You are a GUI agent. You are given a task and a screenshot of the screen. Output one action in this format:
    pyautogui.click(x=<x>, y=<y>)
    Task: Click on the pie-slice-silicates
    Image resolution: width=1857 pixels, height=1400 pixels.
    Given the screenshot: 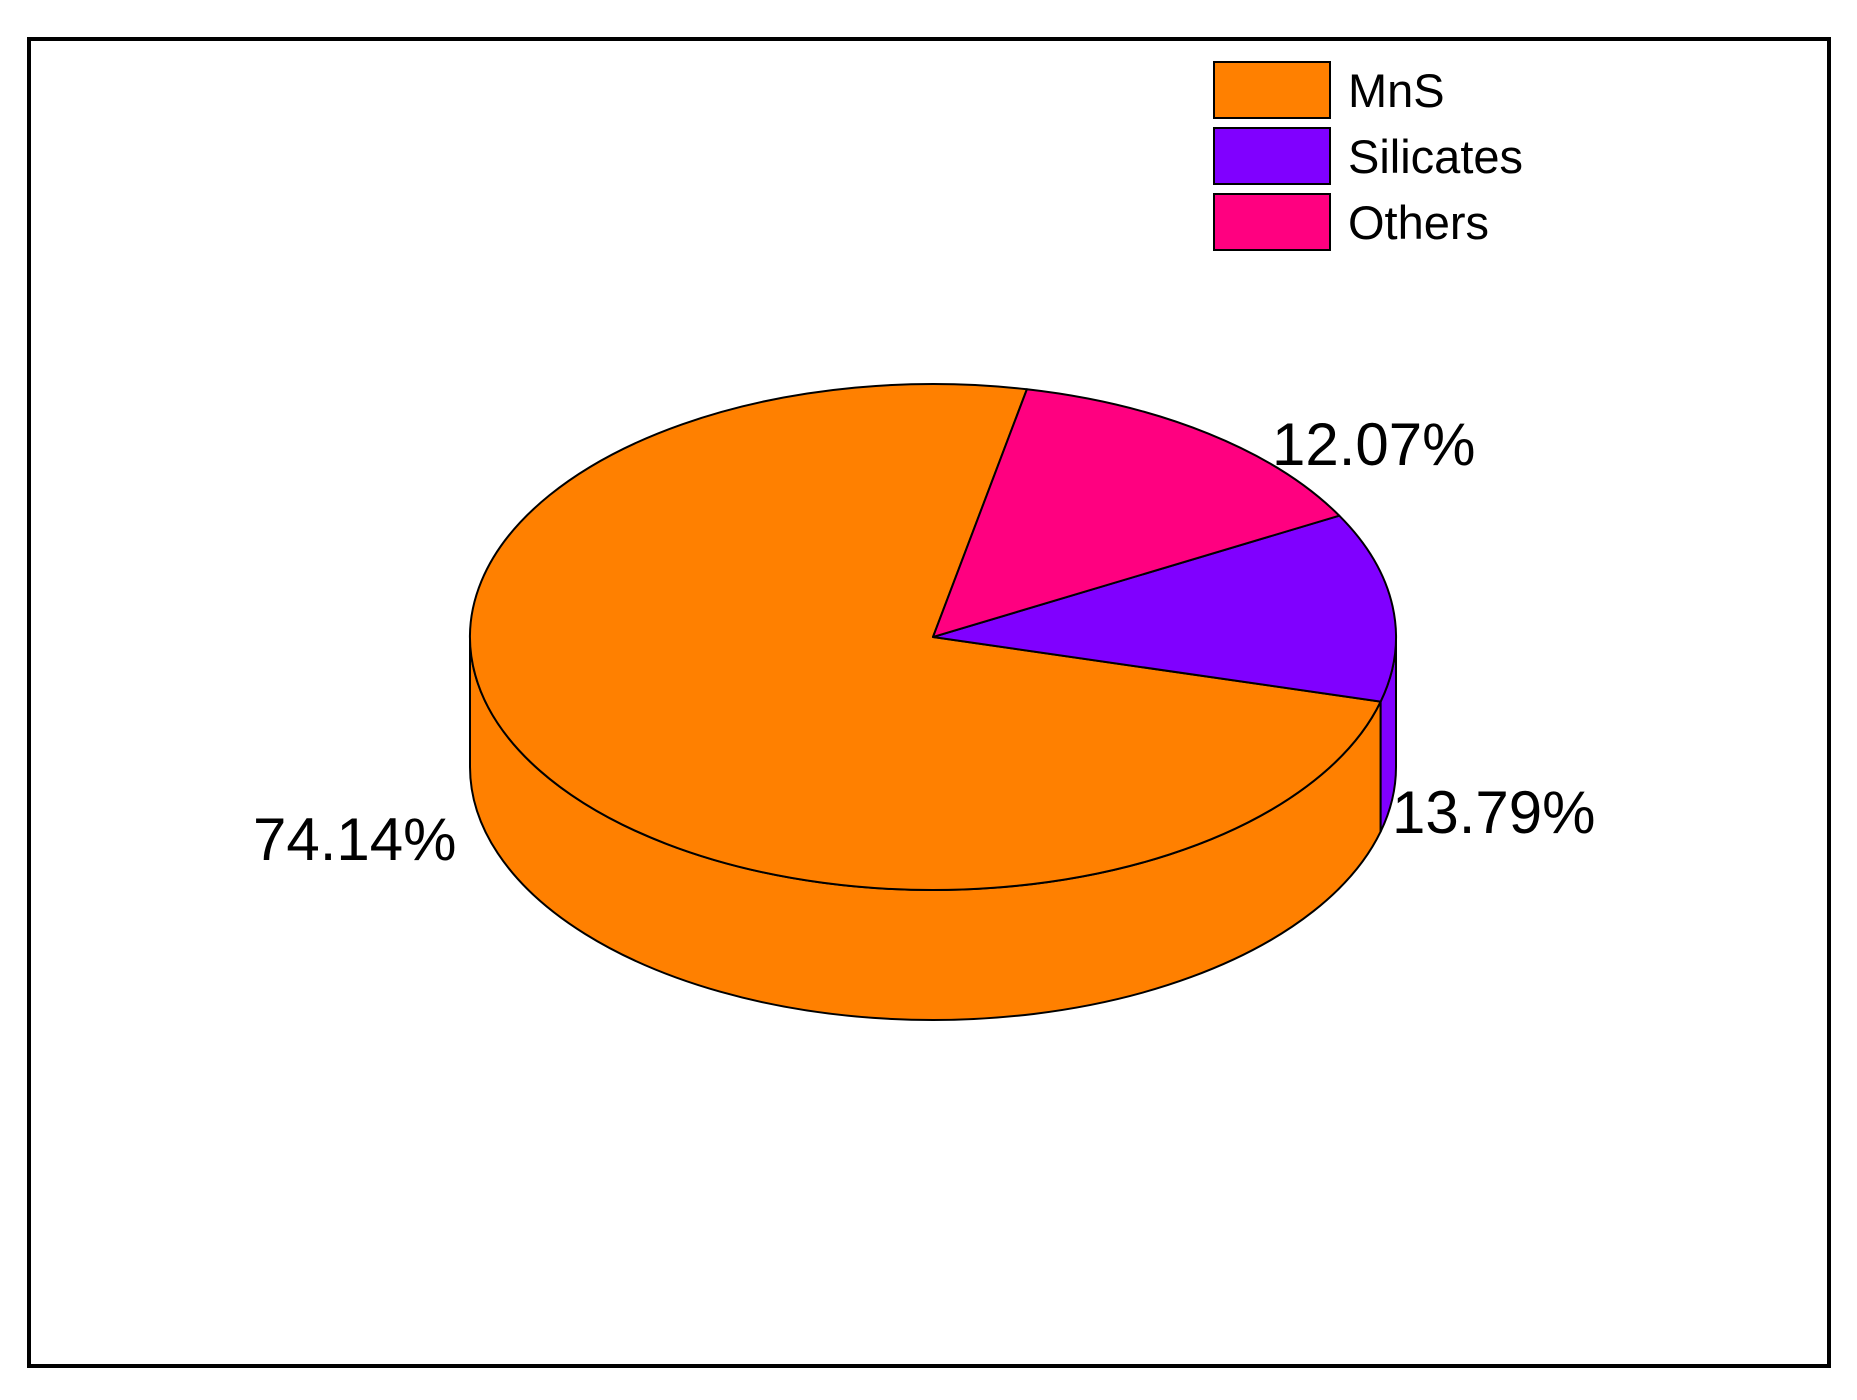 What is the action you would take?
    pyautogui.click(x=1164, y=608)
    